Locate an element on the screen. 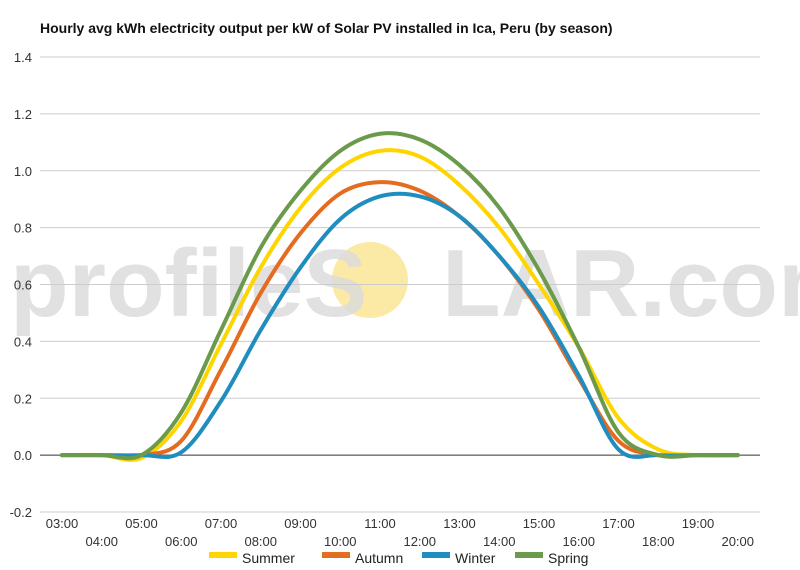 This screenshot has width=800, height=570. x-tick-label: 19:00 is located at coordinates (698, 523).